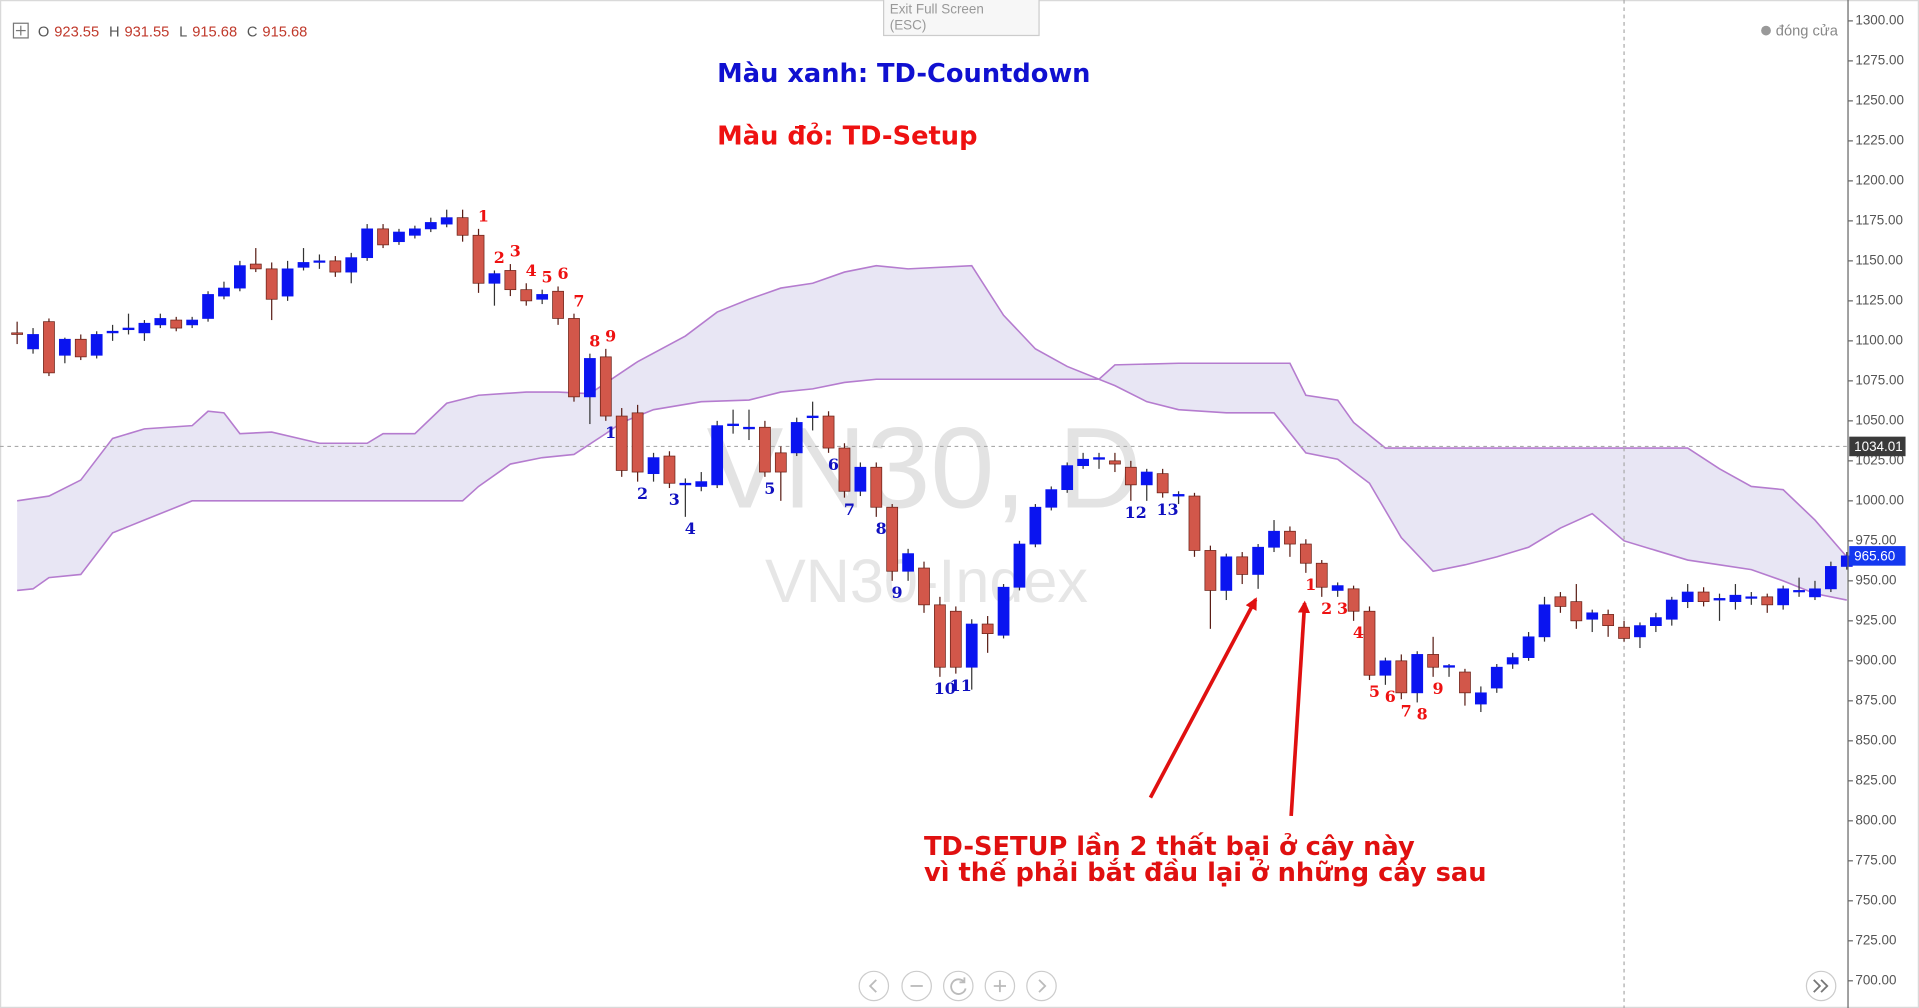 The height and width of the screenshot is (1008, 1919). Describe the element at coordinates (769, 488) in the screenshot. I see `td-count: 5` at that location.